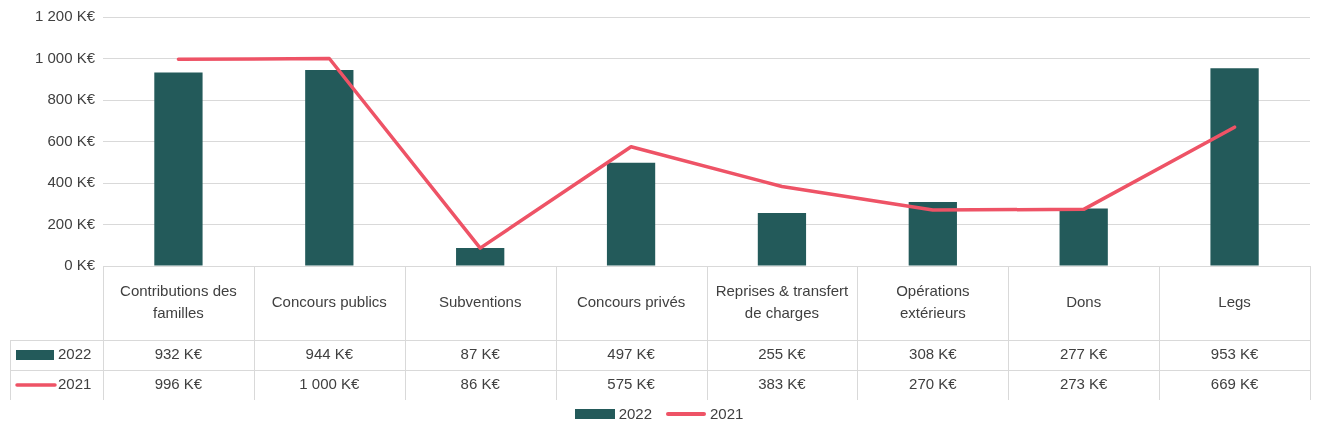 The width and height of the screenshot is (1318, 427). What do you see at coordinates (329, 302) in the screenshot?
I see `x-tick-label: Concours publics` at bounding box center [329, 302].